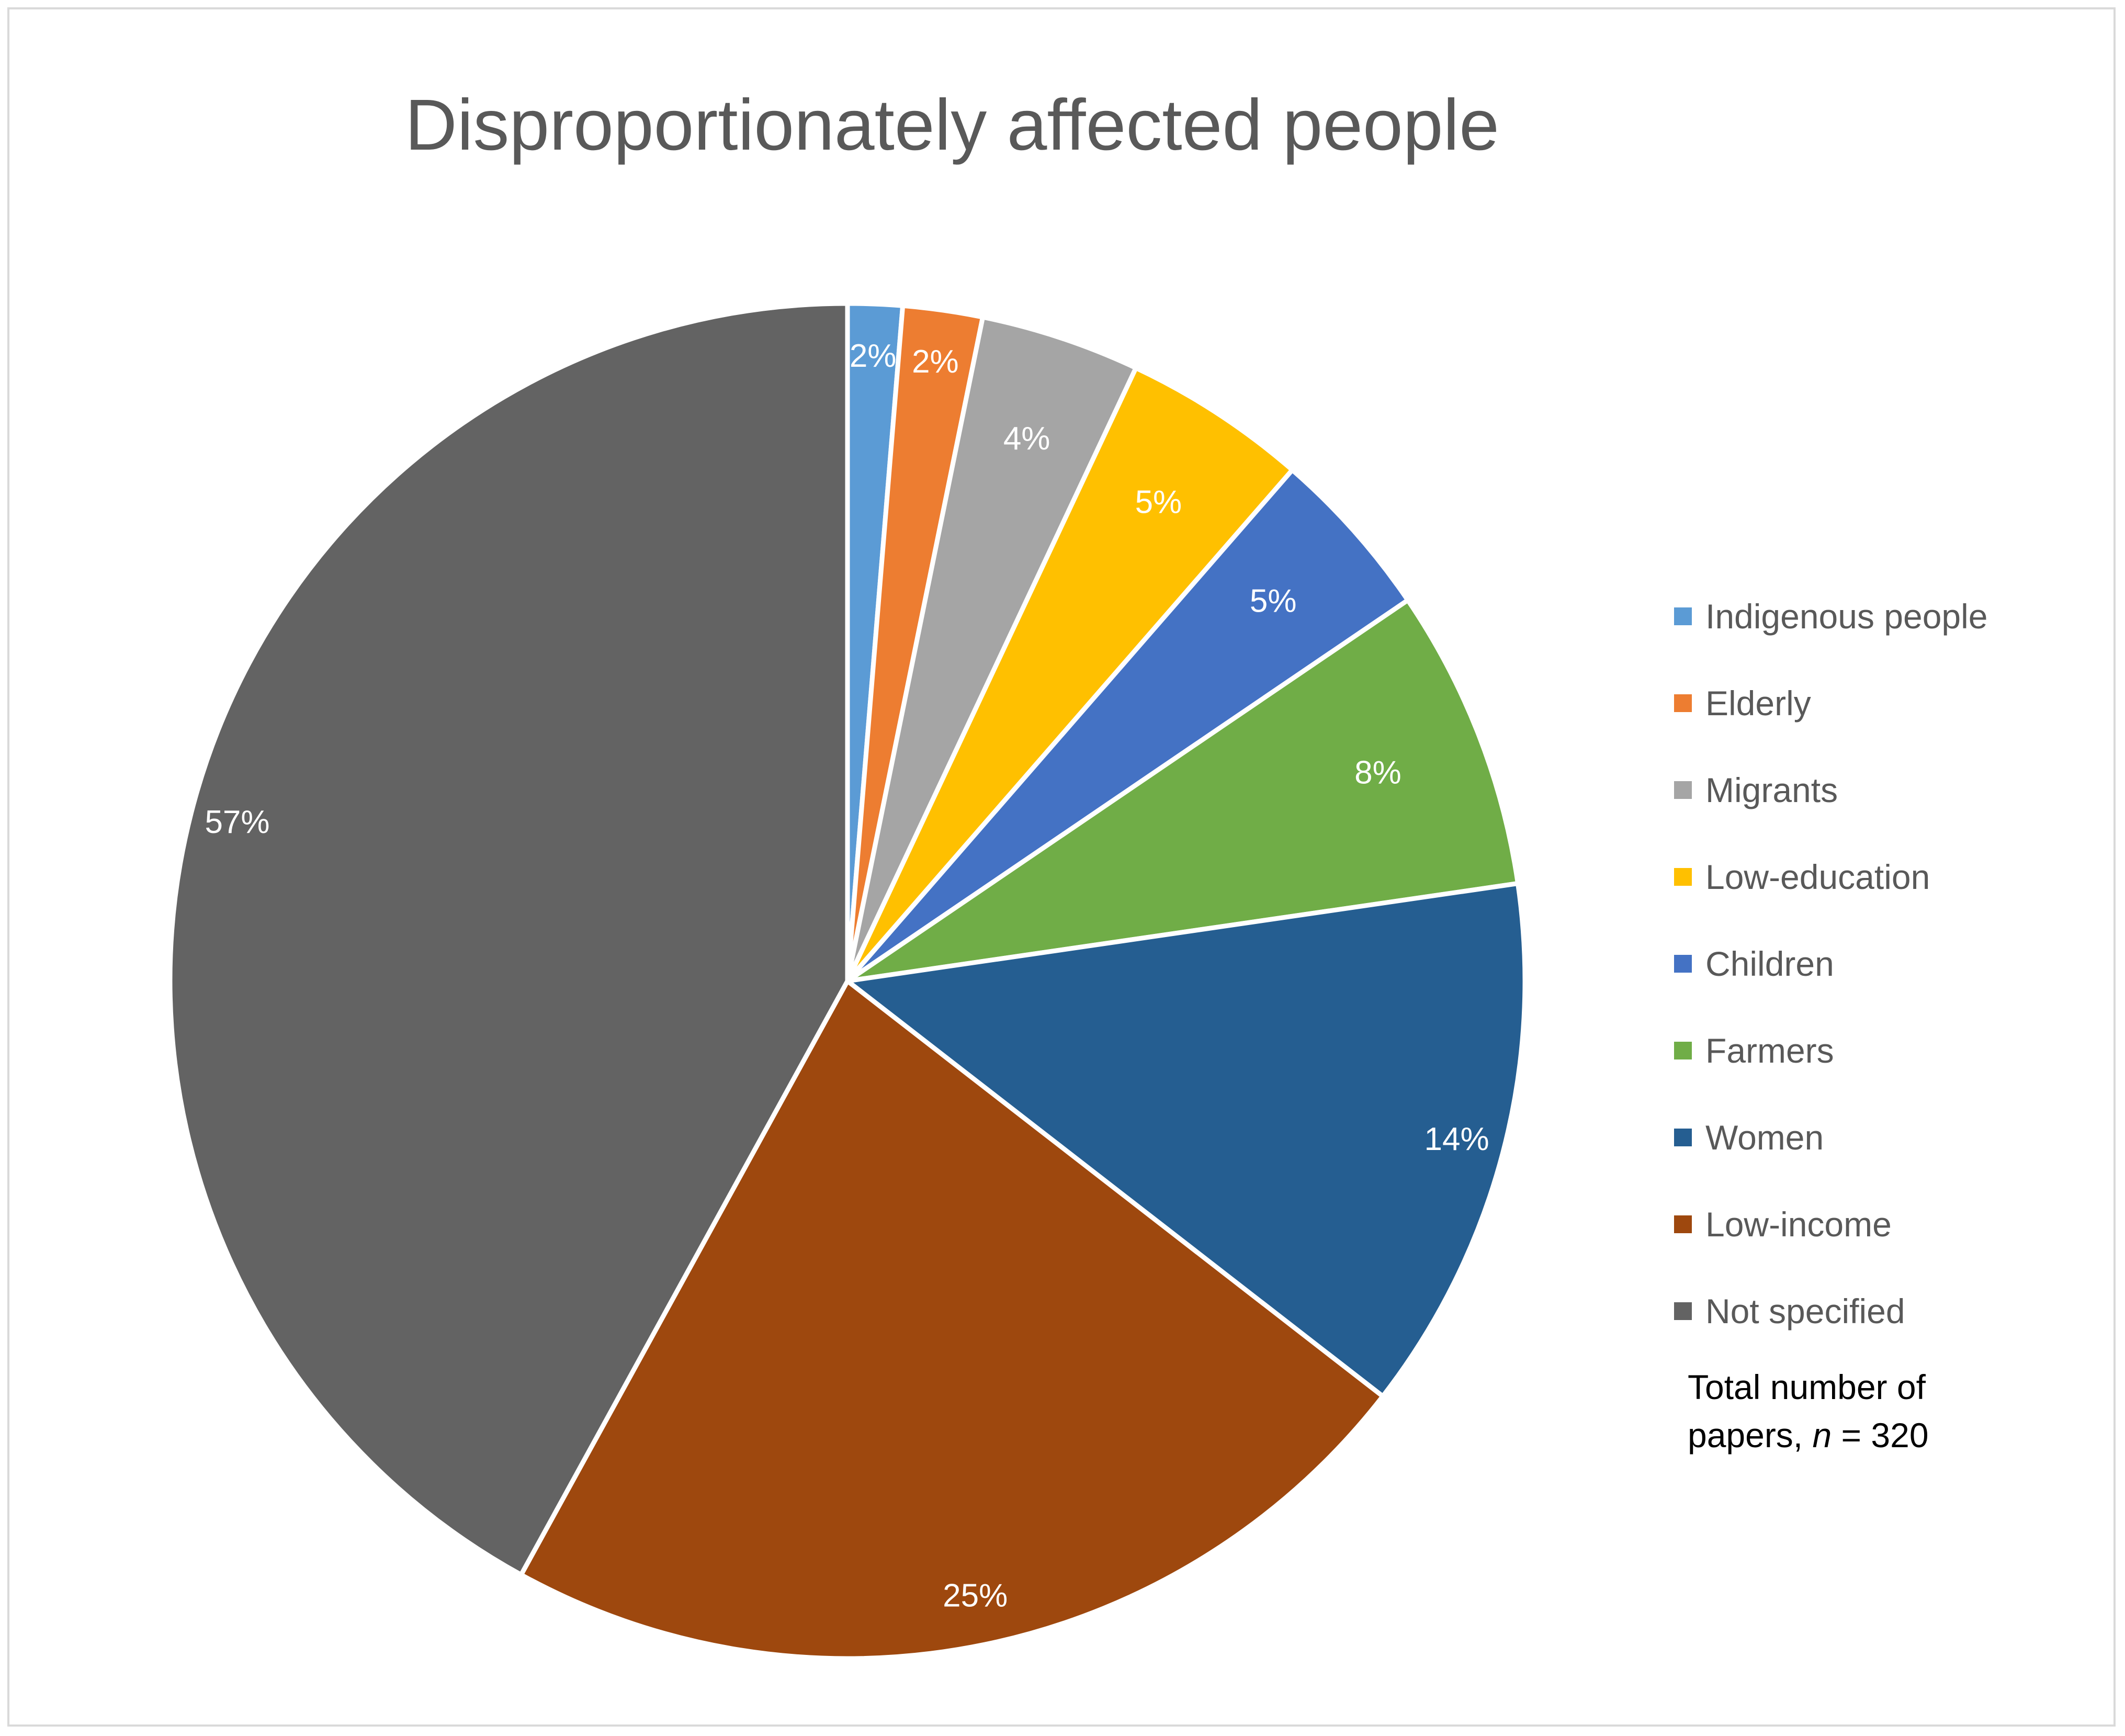 The height and width of the screenshot is (1736, 2125). I want to click on data-label-children: 5%, so click(1273, 601).